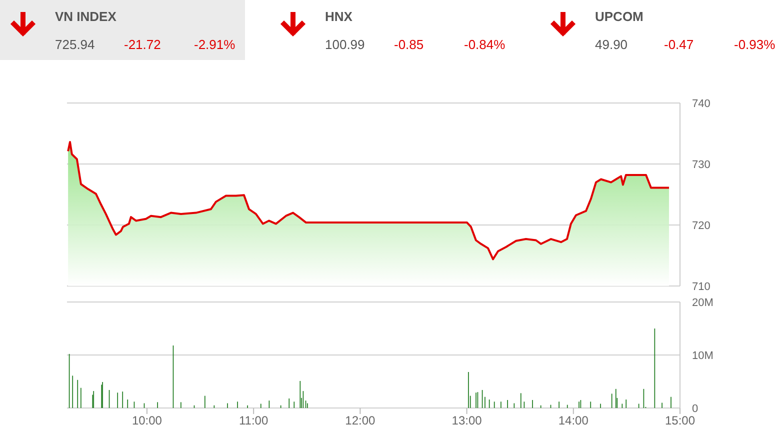 The height and width of the screenshot is (438, 775). I want to click on x-tick-label: 13:00, so click(467, 421).